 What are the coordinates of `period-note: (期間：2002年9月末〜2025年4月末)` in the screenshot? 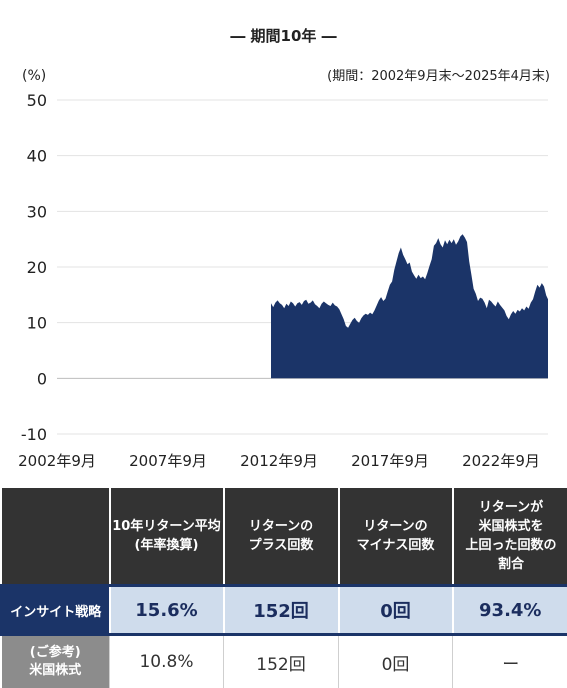 It's located at (438, 76).